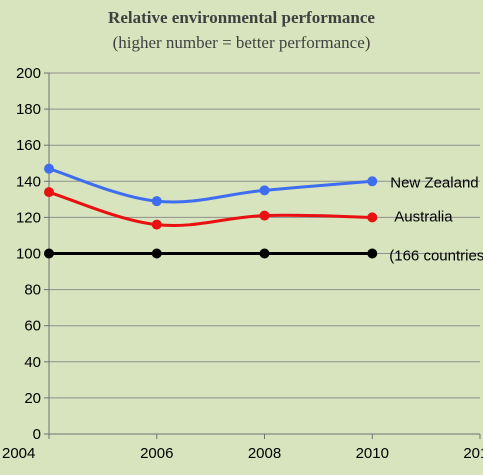 The width and height of the screenshot is (483, 475). Describe the element at coordinates (372, 253) in the screenshot. I see `data-point-166-countries-2010` at that location.